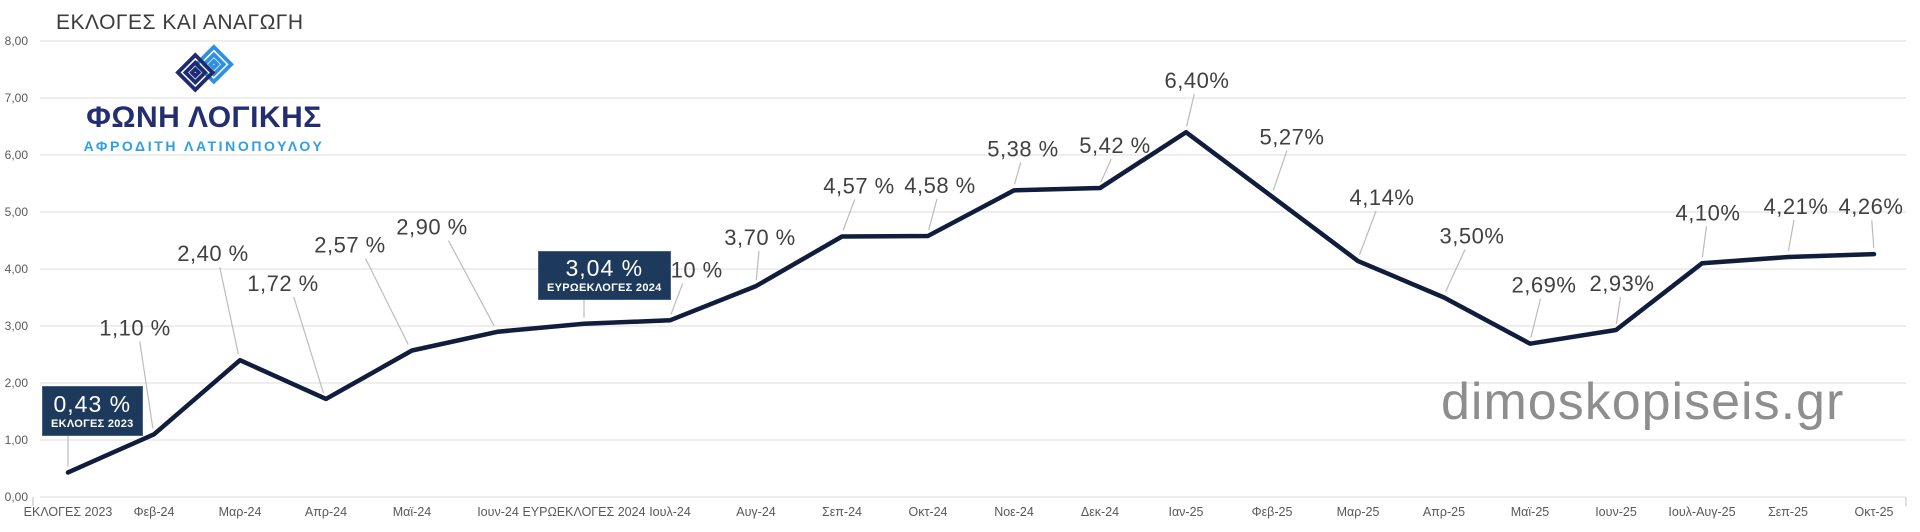 This screenshot has width=1920, height=532. Describe the element at coordinates (1100, 512) in the screenshot. I see `x-tick-label: Δεκ-24` at that location.